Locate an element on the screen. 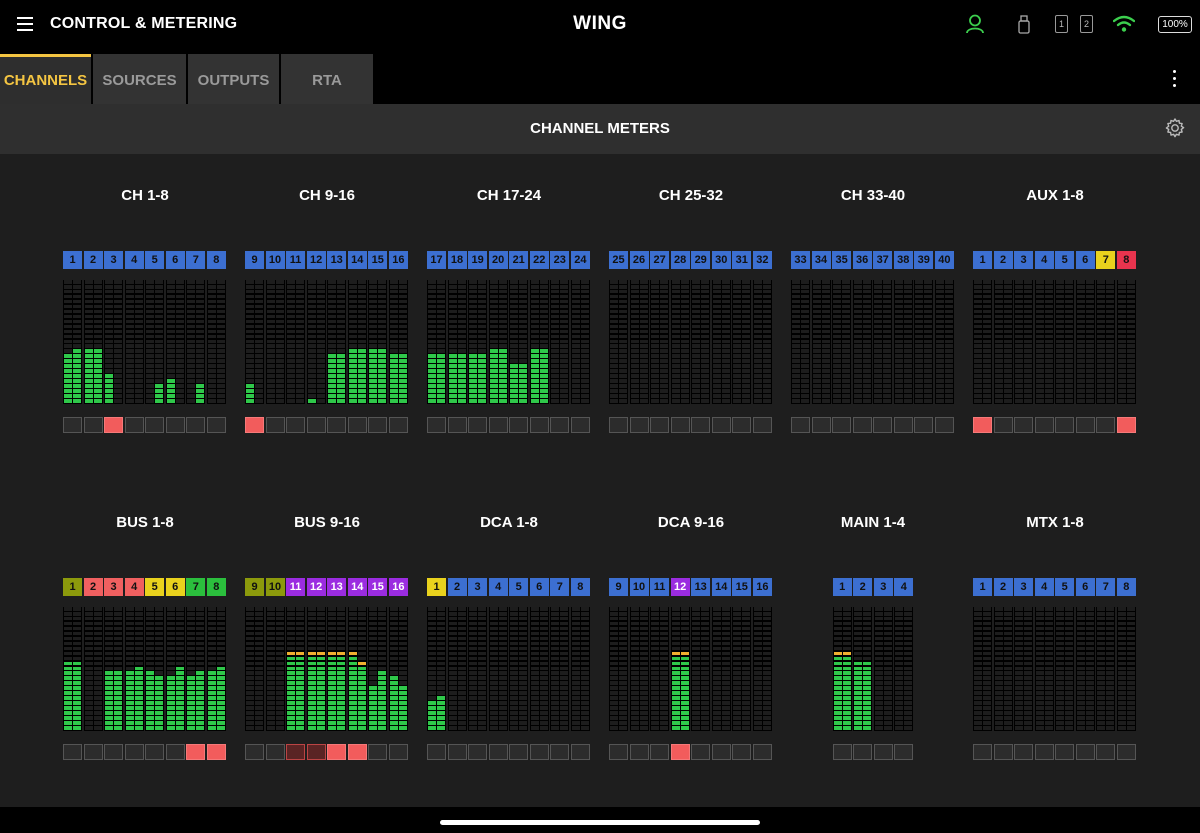  channel-number-button: 20 is located at coordinates (498, 260).